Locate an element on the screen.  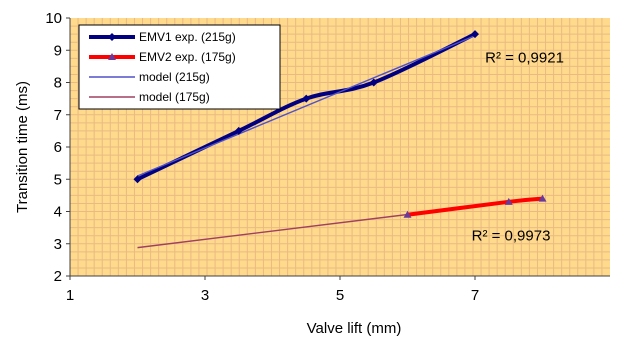
r-squared-label: R² = 0,9973 is located at coordinates (511, 236).